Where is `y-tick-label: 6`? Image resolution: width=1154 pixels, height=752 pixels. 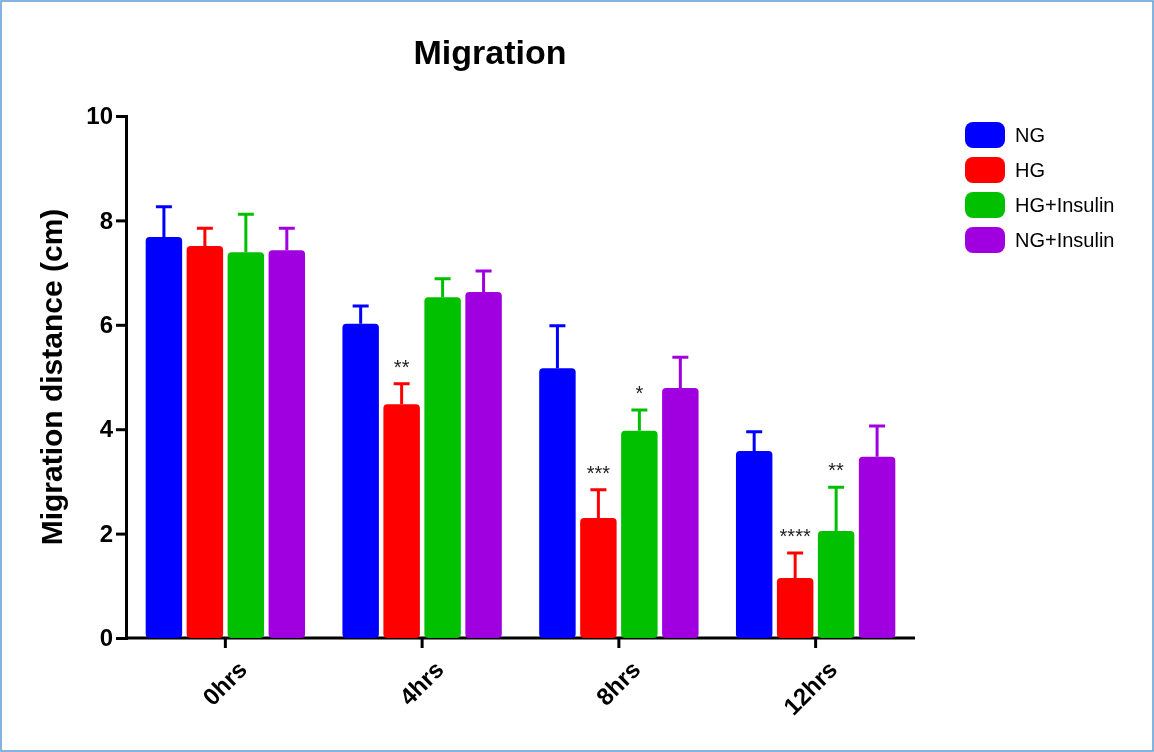 y-tick-label: 6 is located at coordinates (106, 324).